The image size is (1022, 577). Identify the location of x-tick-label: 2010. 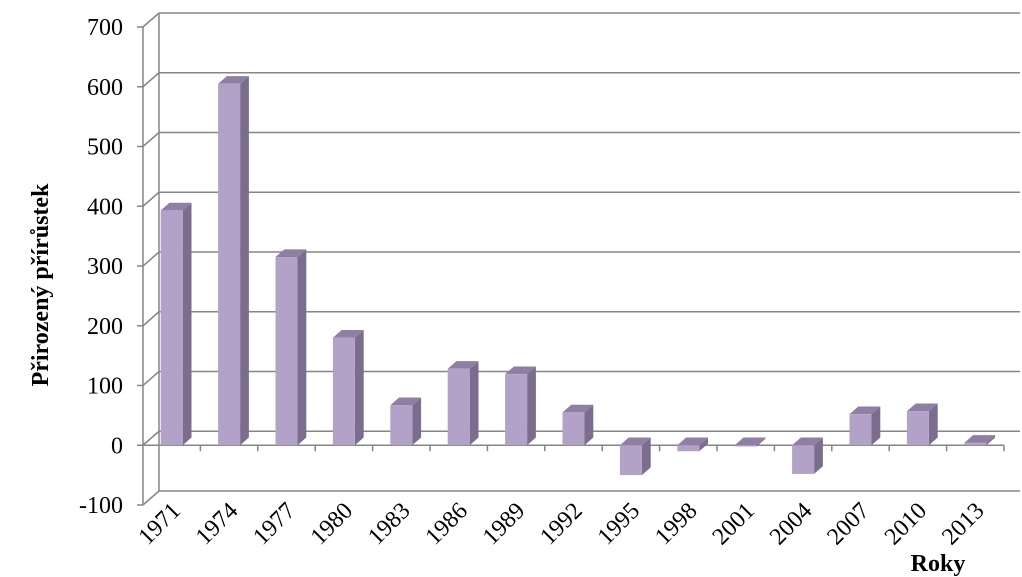
(906, 524).